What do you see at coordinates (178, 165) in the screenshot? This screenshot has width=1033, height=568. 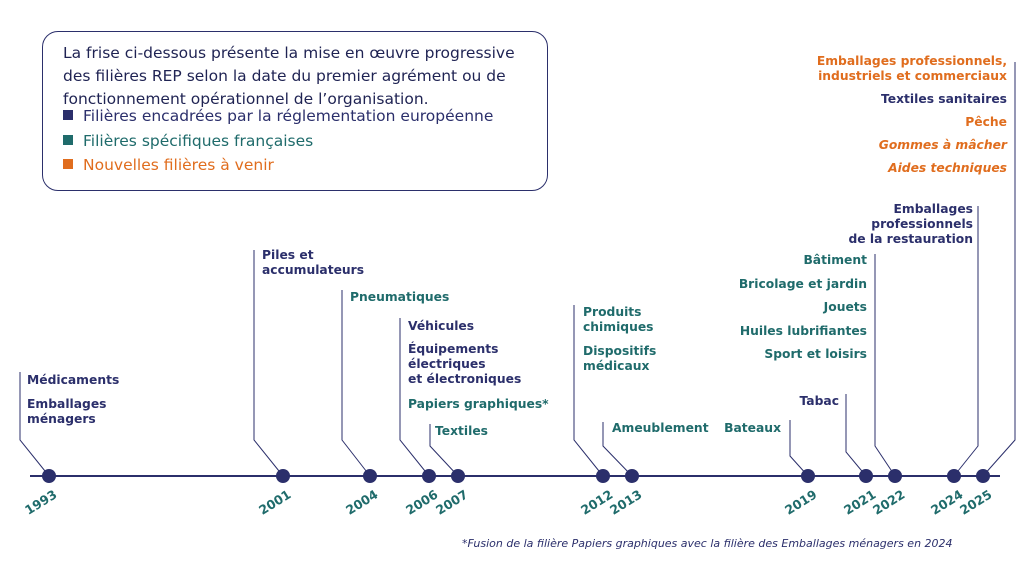 I see `legend-label-new: Nouvelles filières à venir` at bounding box center [178, 165].